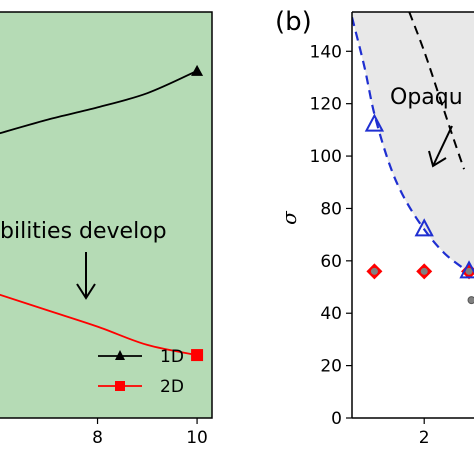 This screenshot has width=474, height=474. What do you see at coordinates (293, 22) in the screenshot?
I see `panel-label-b: (b)` at bounding box center [293, 22].